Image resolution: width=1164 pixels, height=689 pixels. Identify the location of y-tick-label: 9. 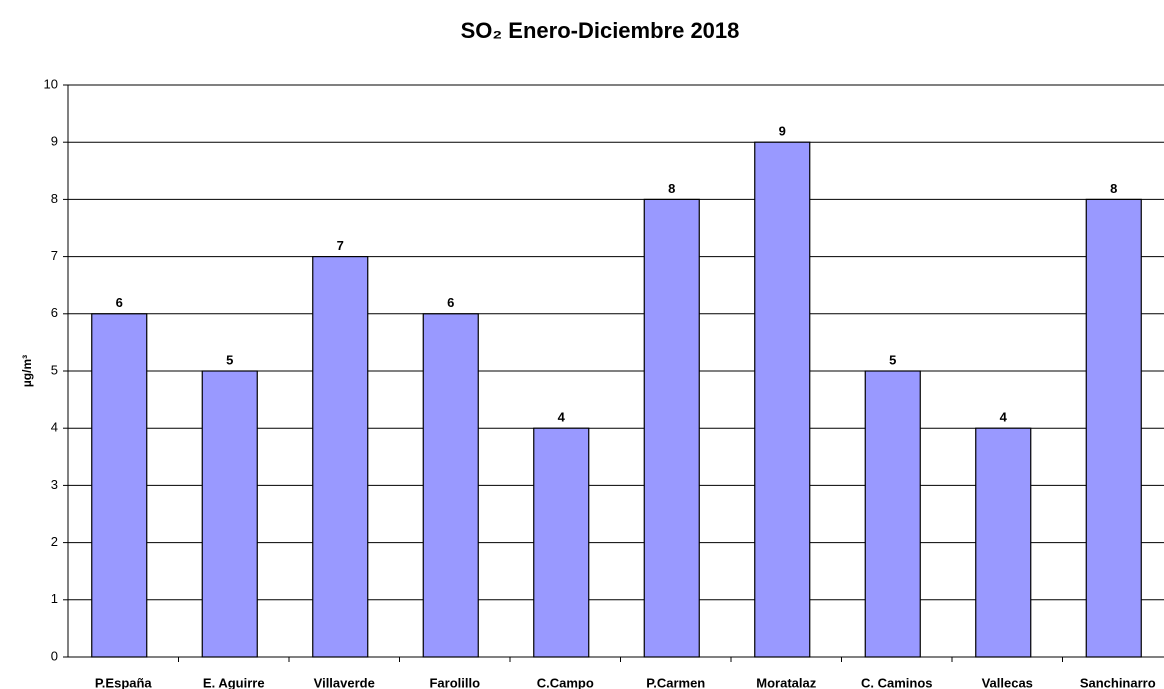
(54, 141).